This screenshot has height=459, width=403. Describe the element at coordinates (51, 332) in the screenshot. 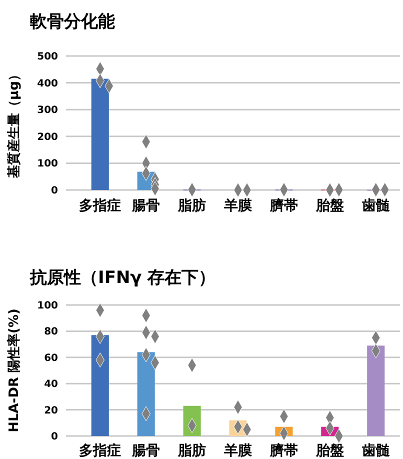

I see `y-tick-label: 80` at that location.